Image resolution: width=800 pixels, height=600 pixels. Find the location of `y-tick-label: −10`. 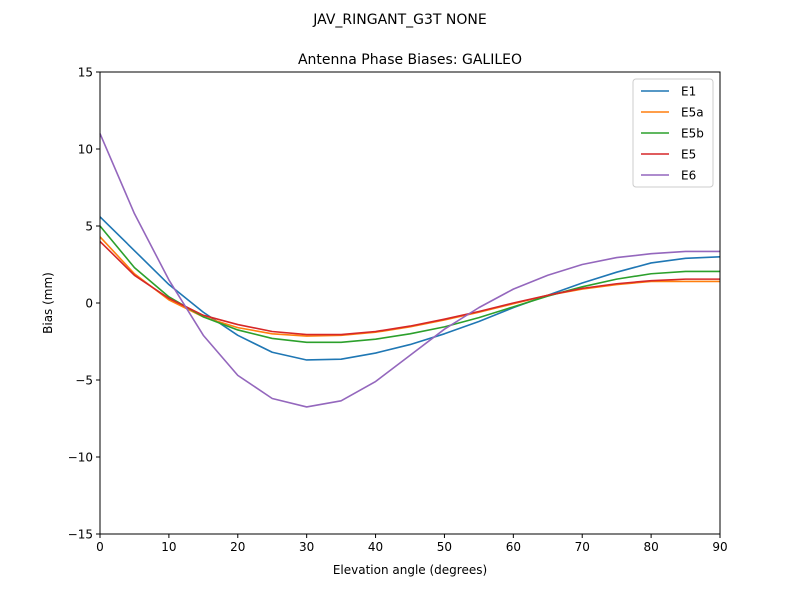

y-tick-label: −10 is located at coordinates (80, 458).